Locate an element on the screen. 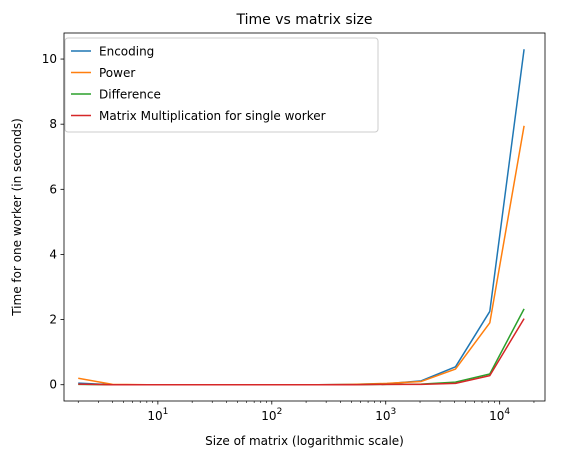 This screenshot has width=562, height=459. y-tick-label: 8 is located at coordinates (53, 124).